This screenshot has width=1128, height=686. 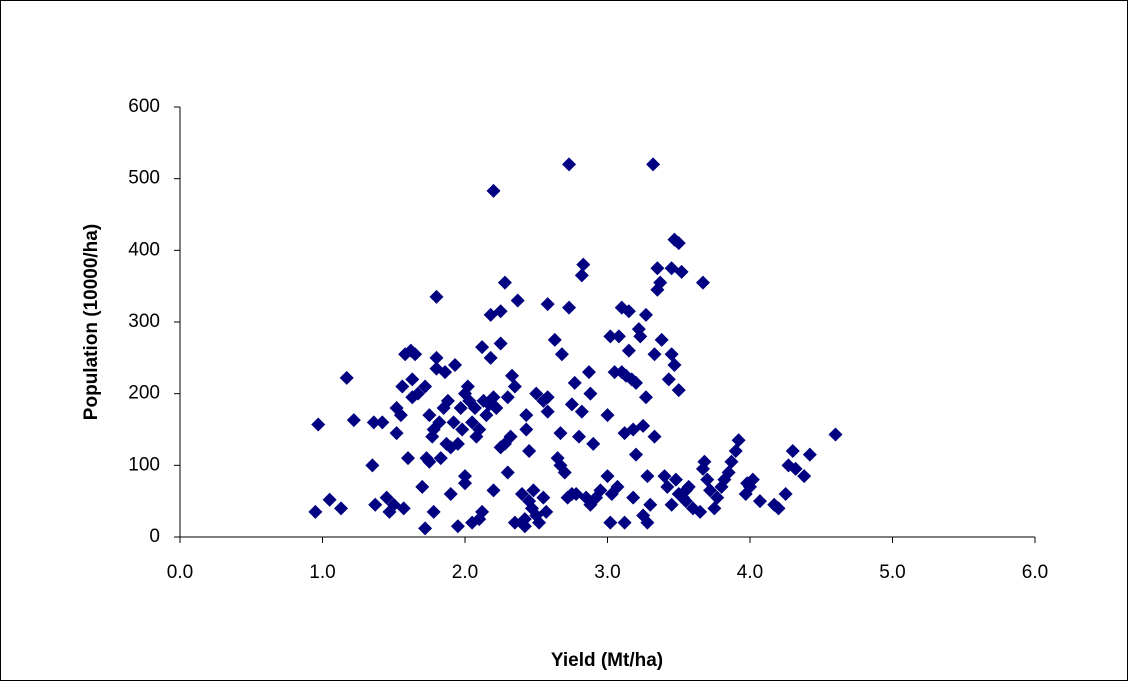 I want to click on y-tick-label: 500, so click(x=144, y=178).